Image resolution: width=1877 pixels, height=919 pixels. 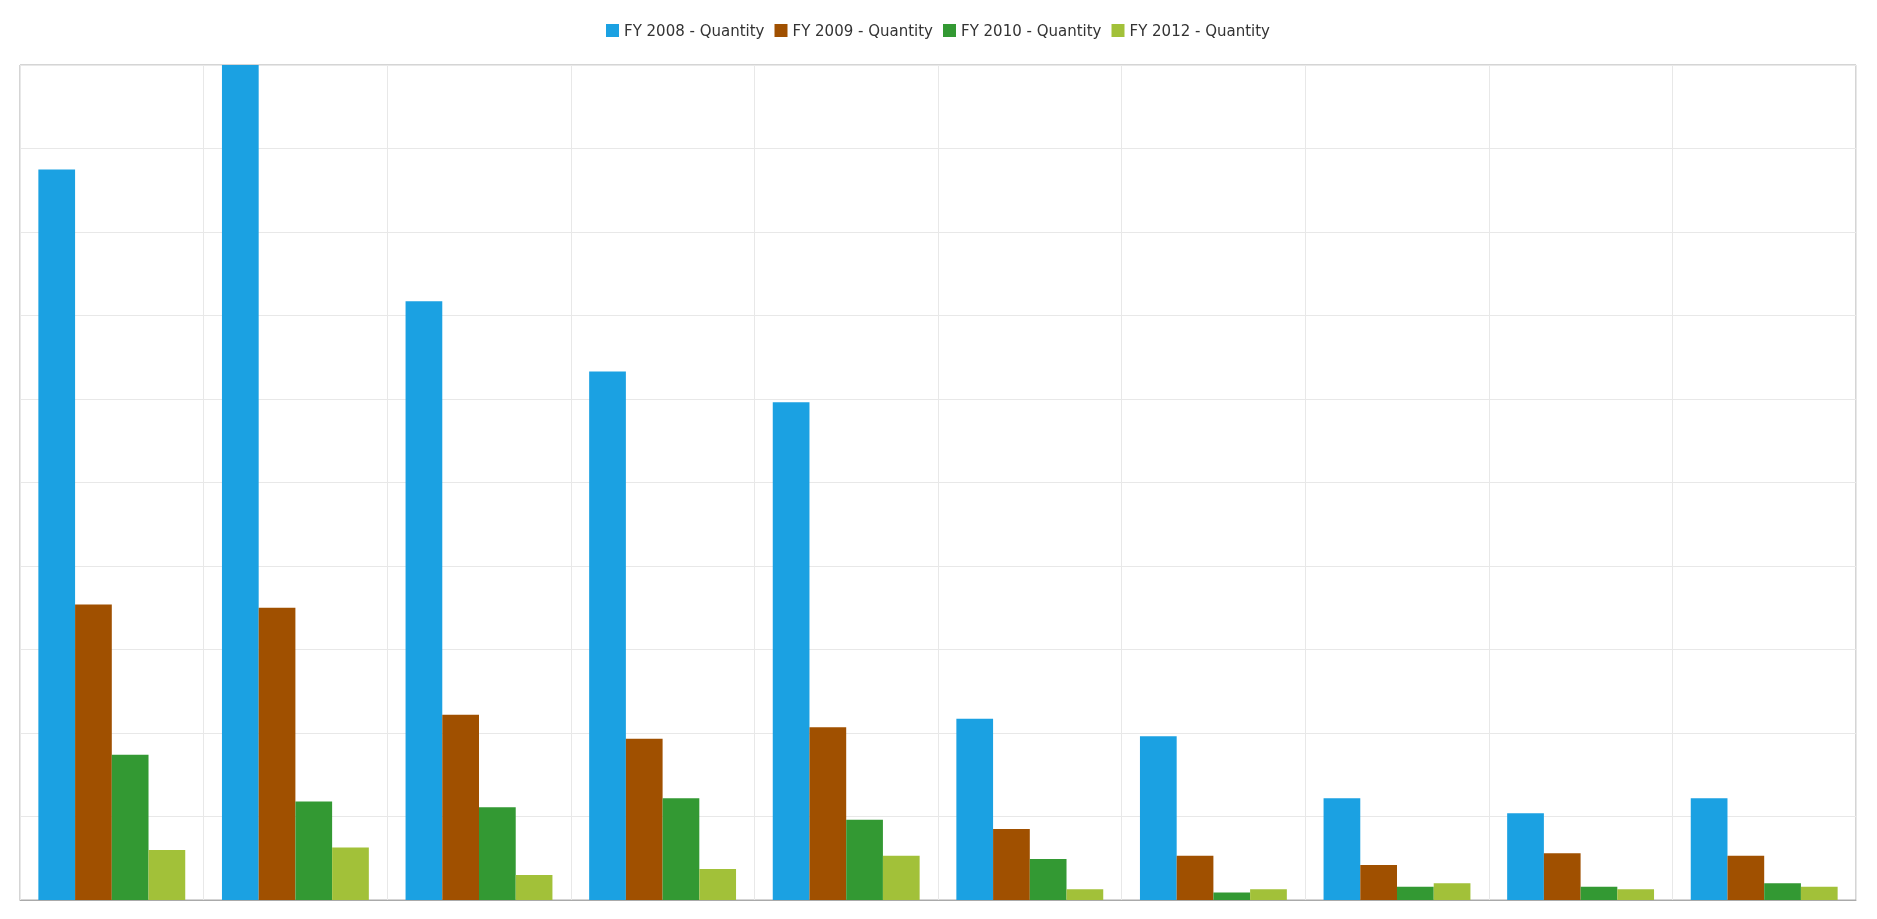 What do you see at coordinates (694, 30) in the screenshot?
I see `legend-label: FY 2008 - Quantity` at bounding box center [694, 30].